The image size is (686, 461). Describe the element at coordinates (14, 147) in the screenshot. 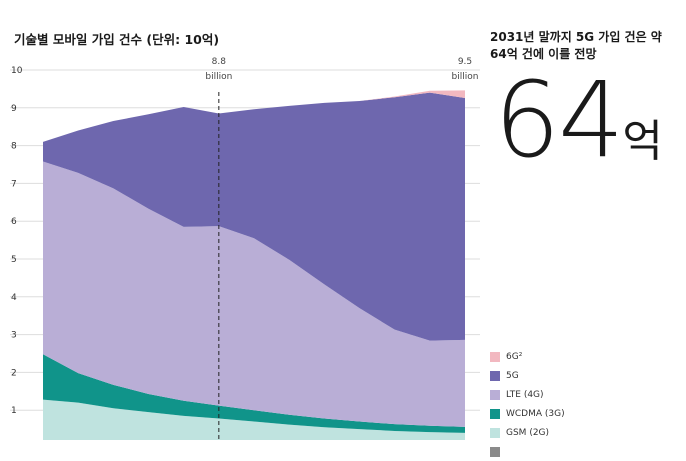

I see `y-tick-label-8: 8` at that location.